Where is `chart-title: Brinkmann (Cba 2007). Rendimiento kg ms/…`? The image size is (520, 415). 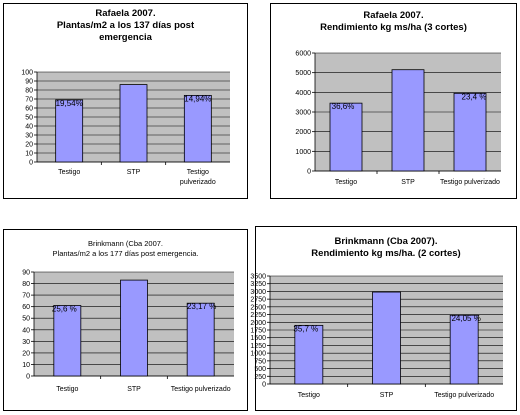 chart-title: Brinkmann (Cba 2007). Rendimiento kg ms/… is located at coordinates (386, 248).